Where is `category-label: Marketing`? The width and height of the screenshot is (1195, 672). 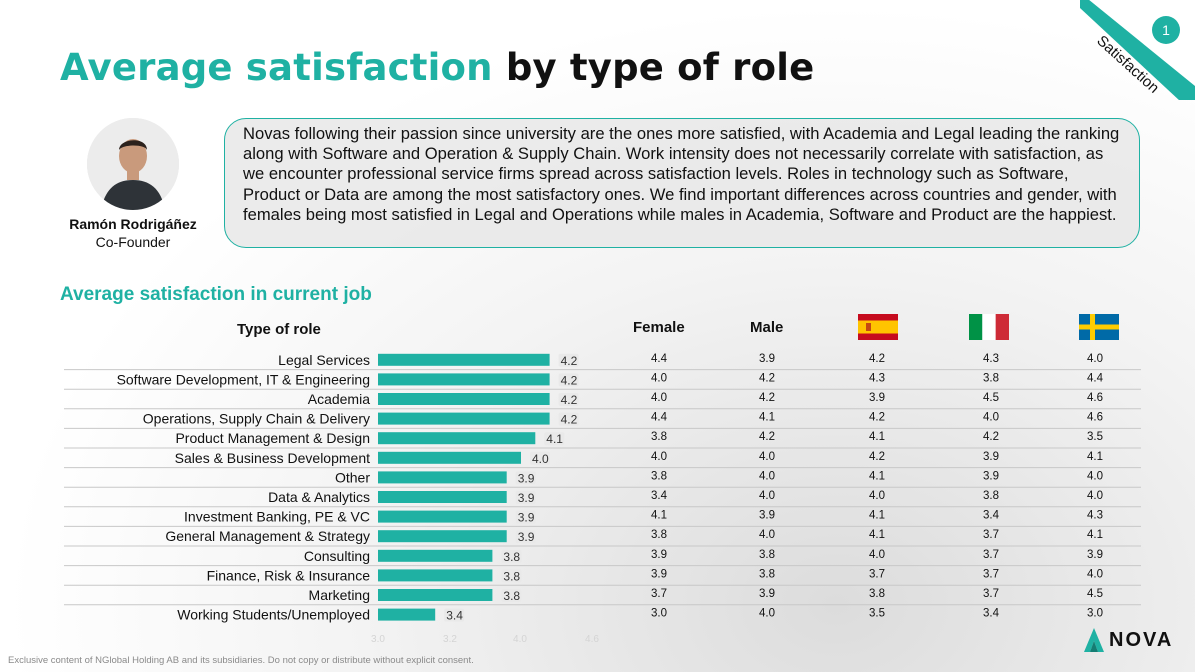 category-label: Marketing is located at coordinates (339, 595).